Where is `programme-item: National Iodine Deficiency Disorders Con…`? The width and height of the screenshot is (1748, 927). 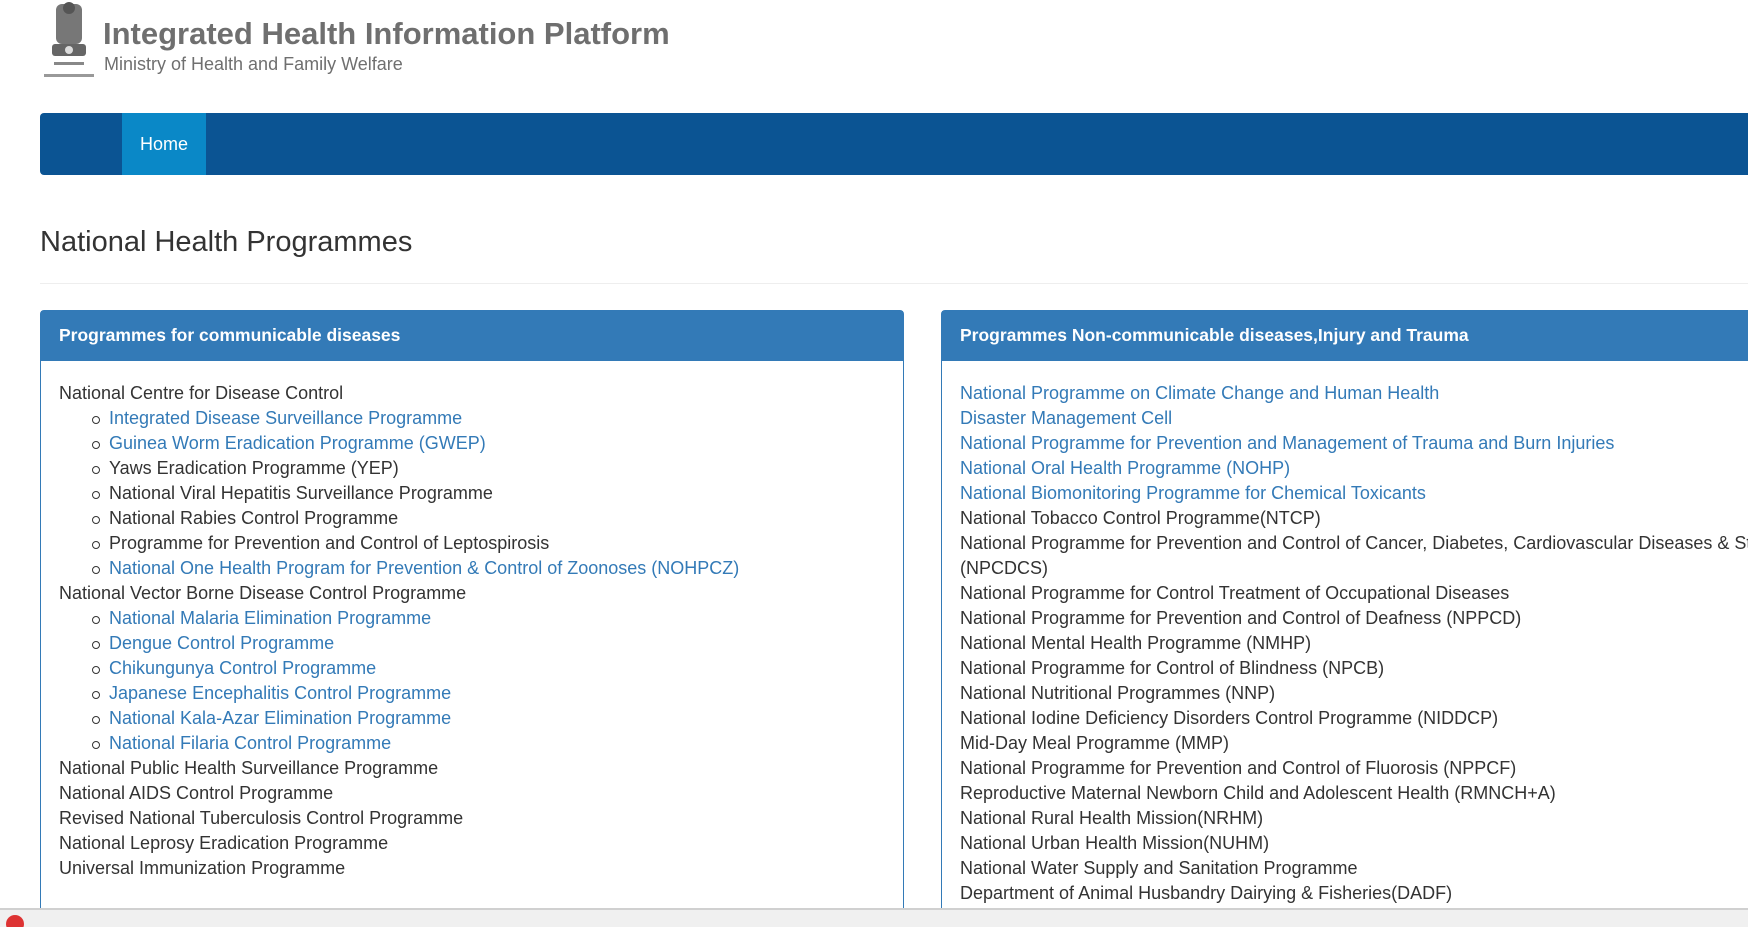
programme-item: National Iodine Deficiency Disorders Con… is located at coordinates (1229, 718).